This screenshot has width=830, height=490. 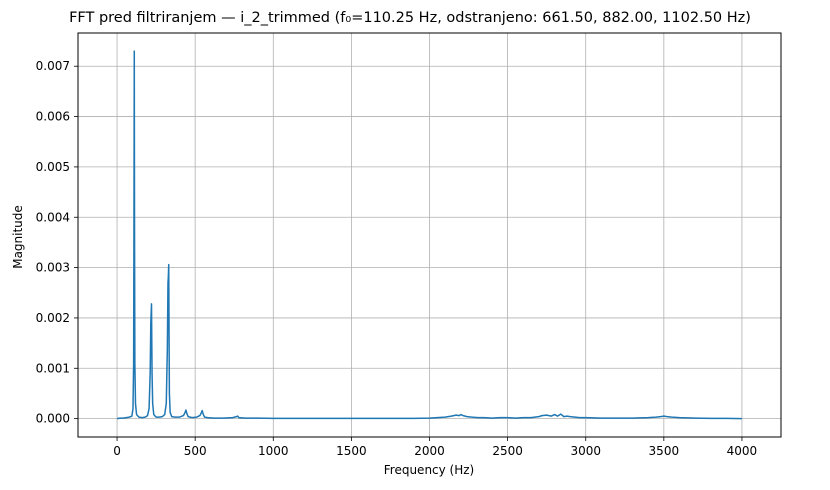 I want to click on x-tick-label: 1000, so click(x=273, y=451).